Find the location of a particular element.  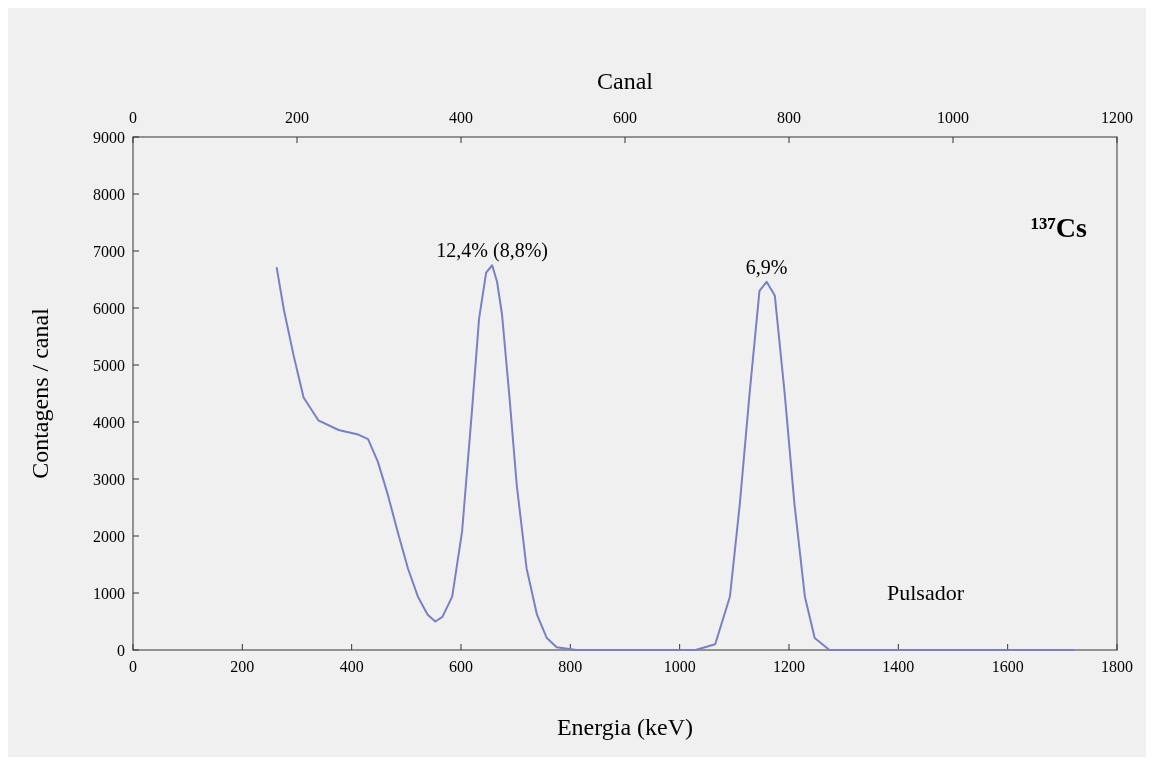

x-tick-label: 400 is located at coordinates (351, 666).